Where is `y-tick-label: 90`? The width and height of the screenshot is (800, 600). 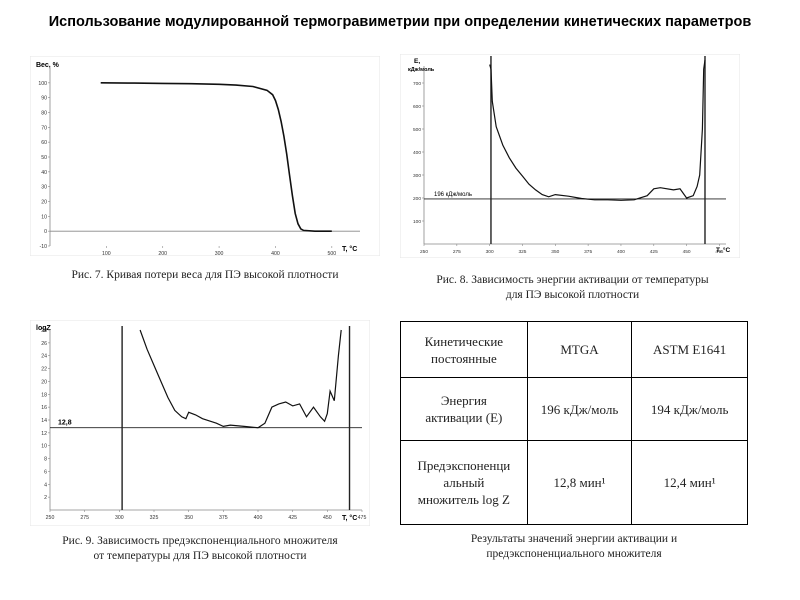
y-tick-label: 90 is located at coordinates (44, 99).